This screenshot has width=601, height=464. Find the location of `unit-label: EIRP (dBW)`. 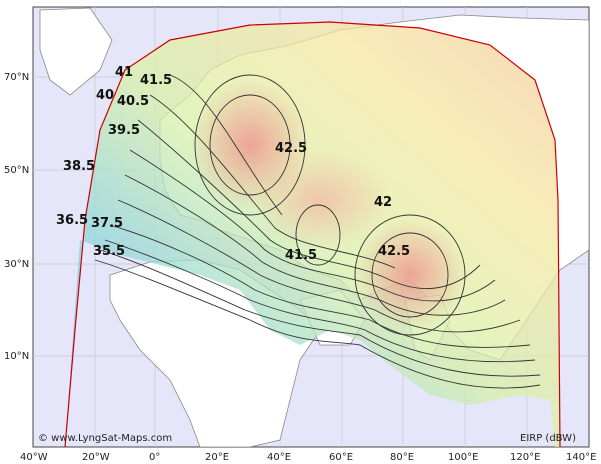

unit-label: EIRP (dBW) is located at coordinates (548, 438).